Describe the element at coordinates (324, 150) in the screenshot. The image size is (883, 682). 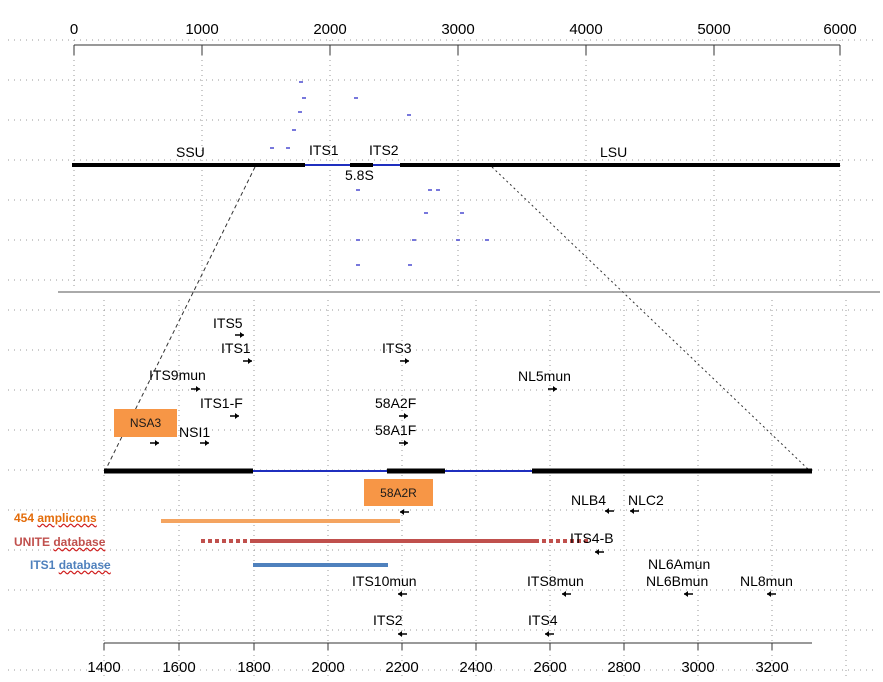
I see `its1-region-label: ITS1` at that location.